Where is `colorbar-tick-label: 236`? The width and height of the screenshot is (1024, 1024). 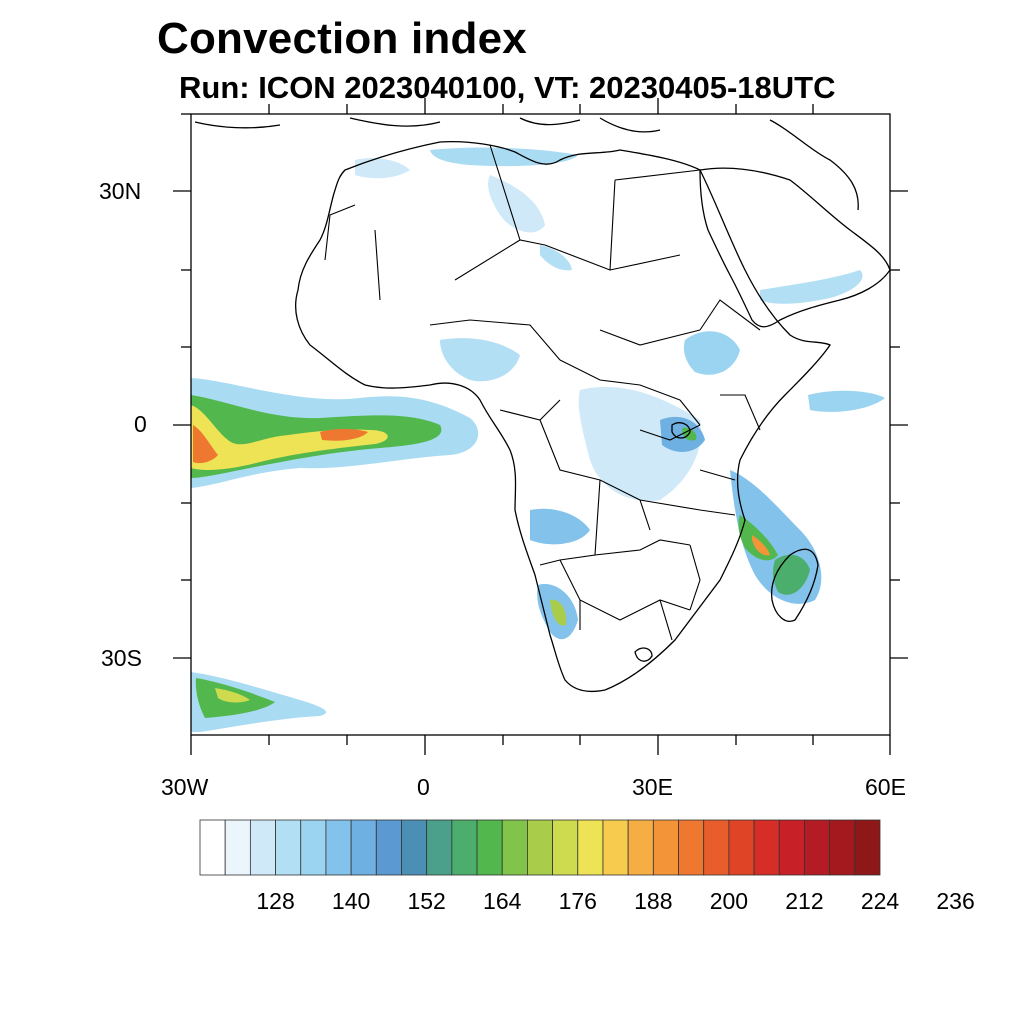
colorbar-tick-label: 236 is located at coordinates (955, 901).